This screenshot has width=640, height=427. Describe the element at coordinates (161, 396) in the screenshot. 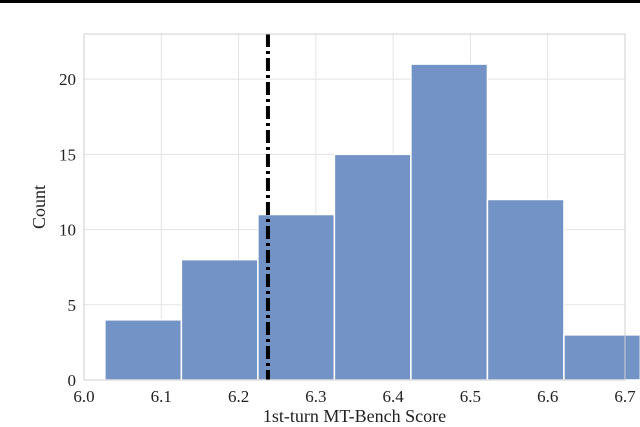

I see `x-tick-label: 6.1` at that location.